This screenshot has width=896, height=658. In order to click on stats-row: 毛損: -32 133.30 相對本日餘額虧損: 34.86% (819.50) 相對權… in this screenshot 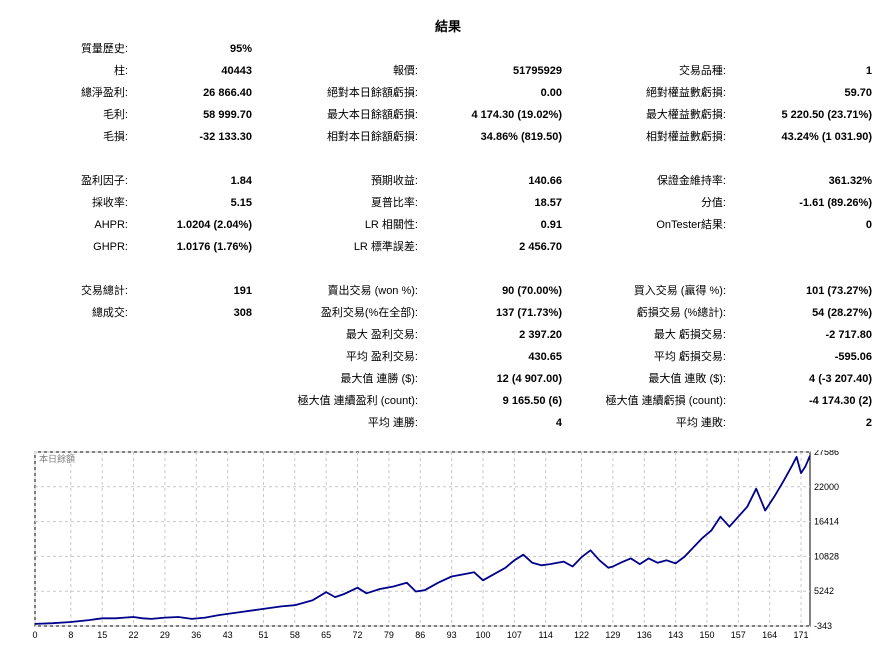, I will do `click(448, 137)`.